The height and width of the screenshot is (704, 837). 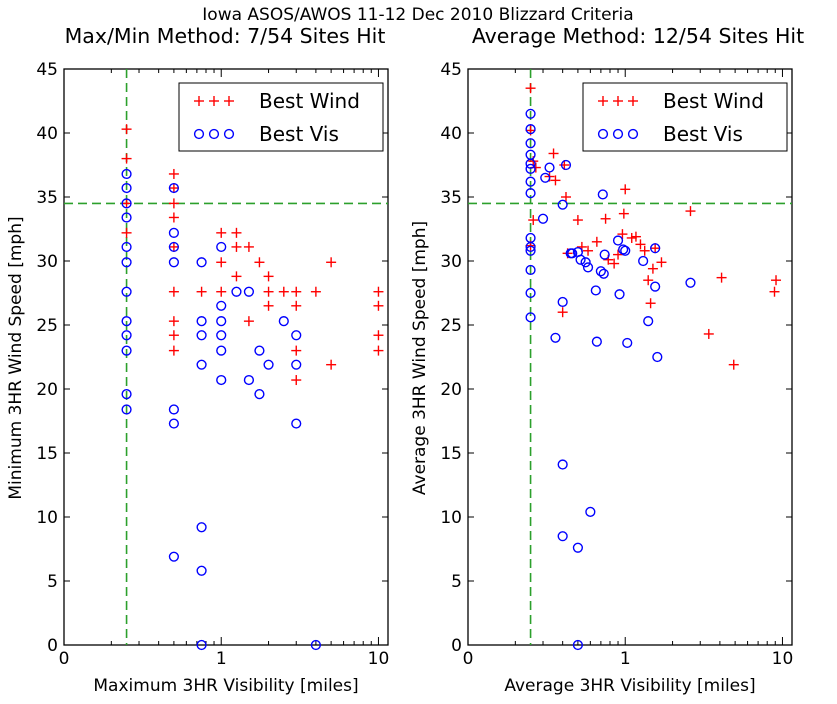 What do you see at coordinates (451, 390) in the screenshot?
I see `right-y-tick-label: 20` at bounding box center [451, 390].